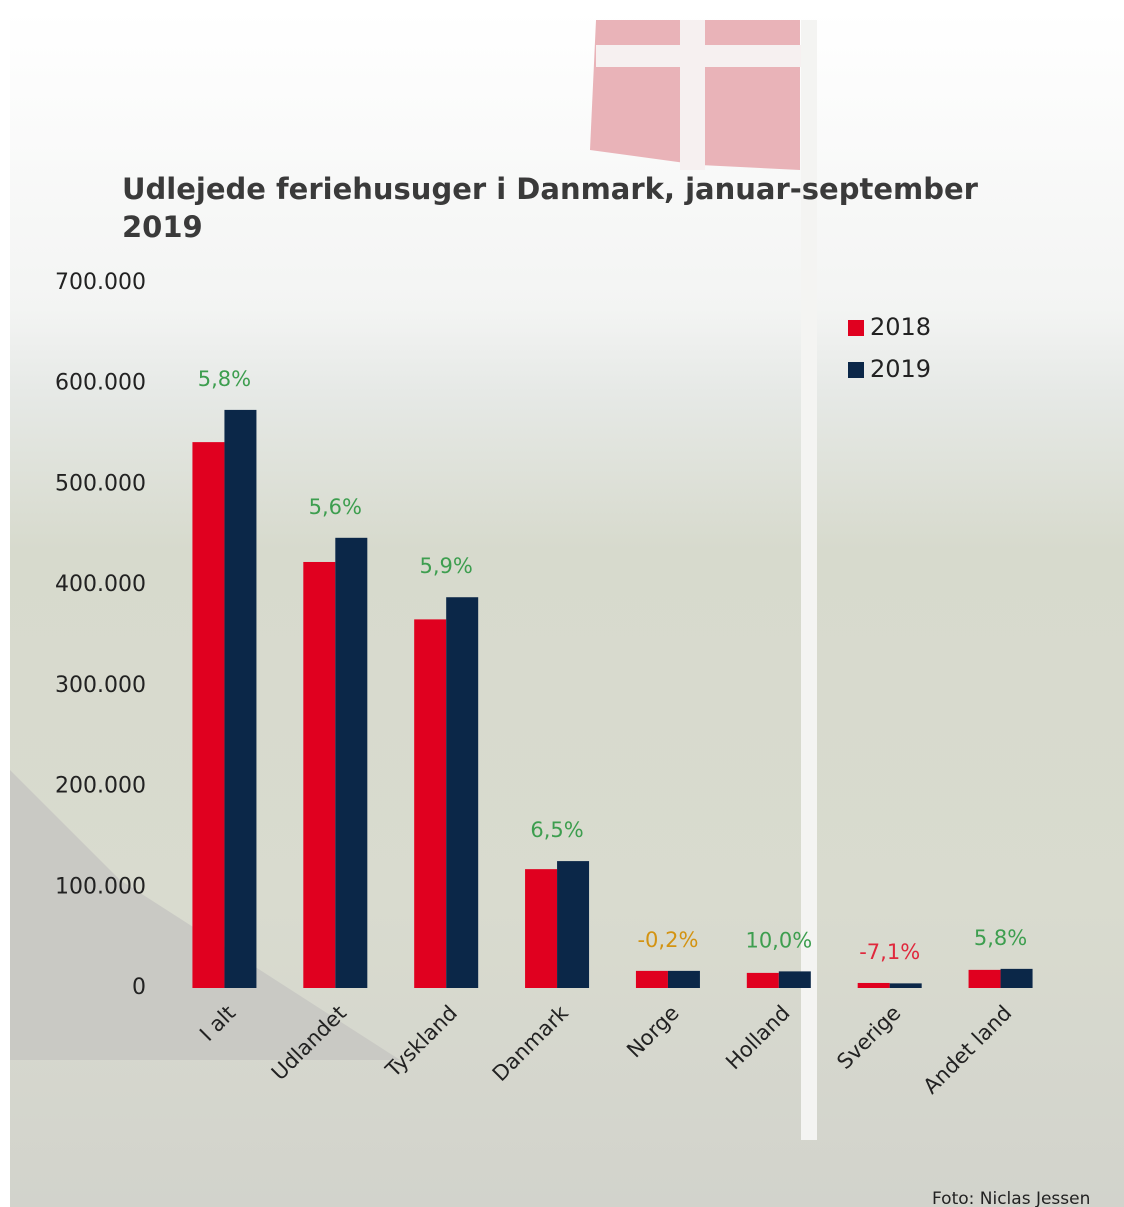 The width and height of the screenshot is (1124, 1207). Describe the element at coordinates (100, 383) in the screenshot. I see `y-tick-label: 600.000` at that location.